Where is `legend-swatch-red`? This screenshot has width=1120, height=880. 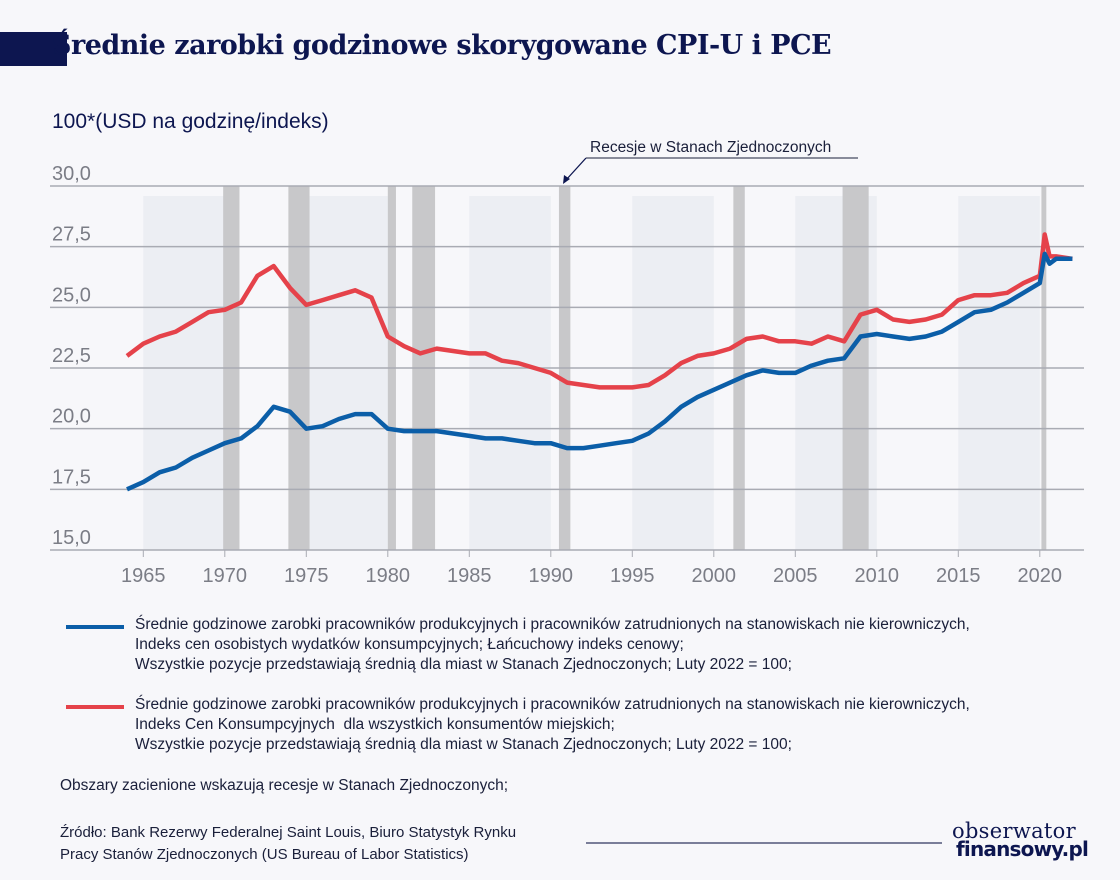 legend-swatch-red is located at coordinates (95, 707).